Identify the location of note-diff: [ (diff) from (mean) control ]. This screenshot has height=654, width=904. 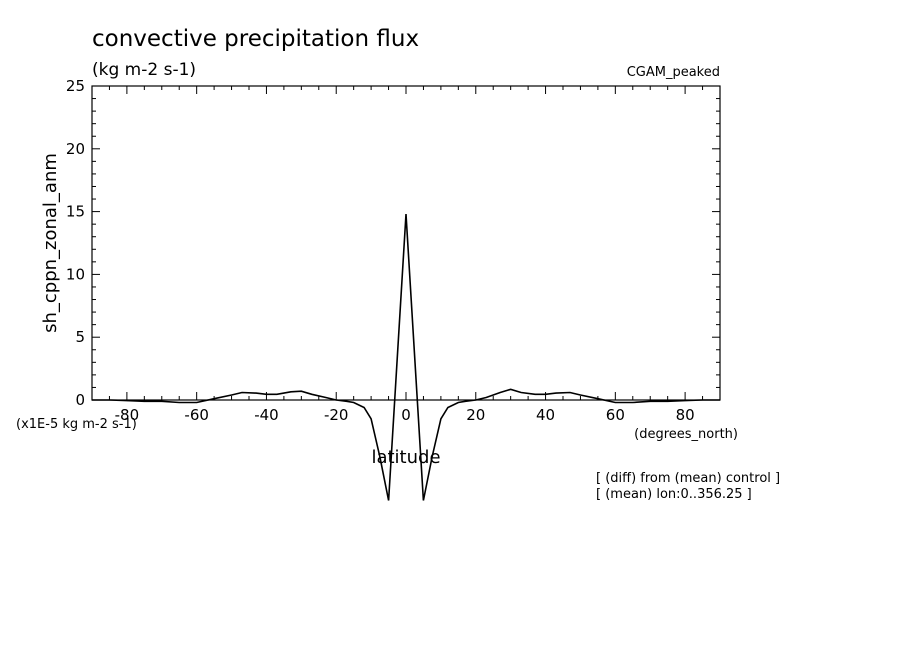
(688, 478).